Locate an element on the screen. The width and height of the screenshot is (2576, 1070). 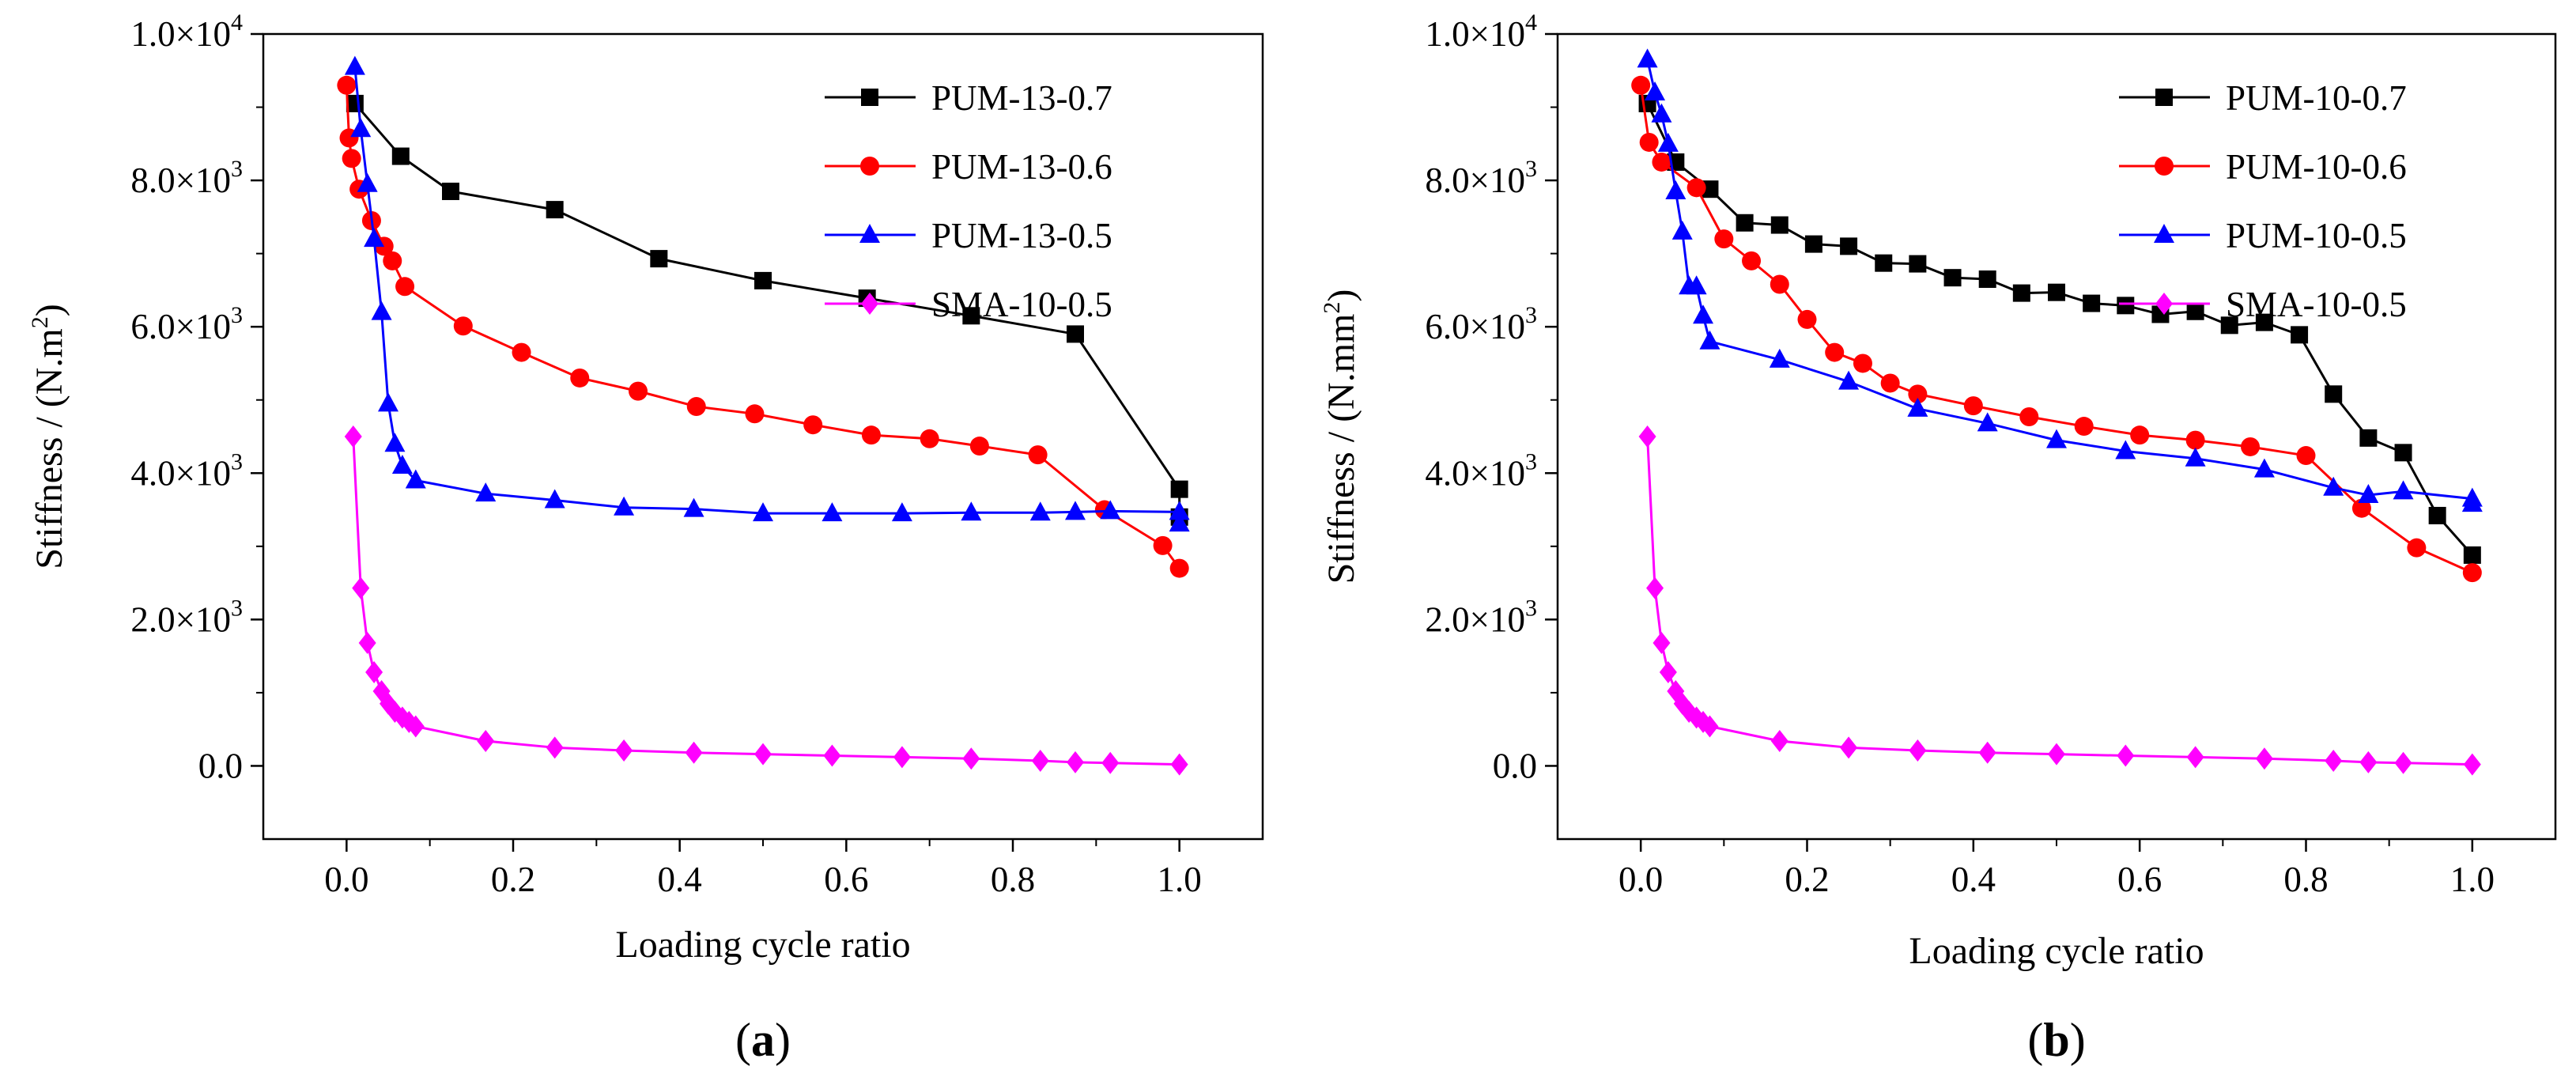
chart-0-x-tick-label-4: 0.8 is located at coordinates (1013, 880).